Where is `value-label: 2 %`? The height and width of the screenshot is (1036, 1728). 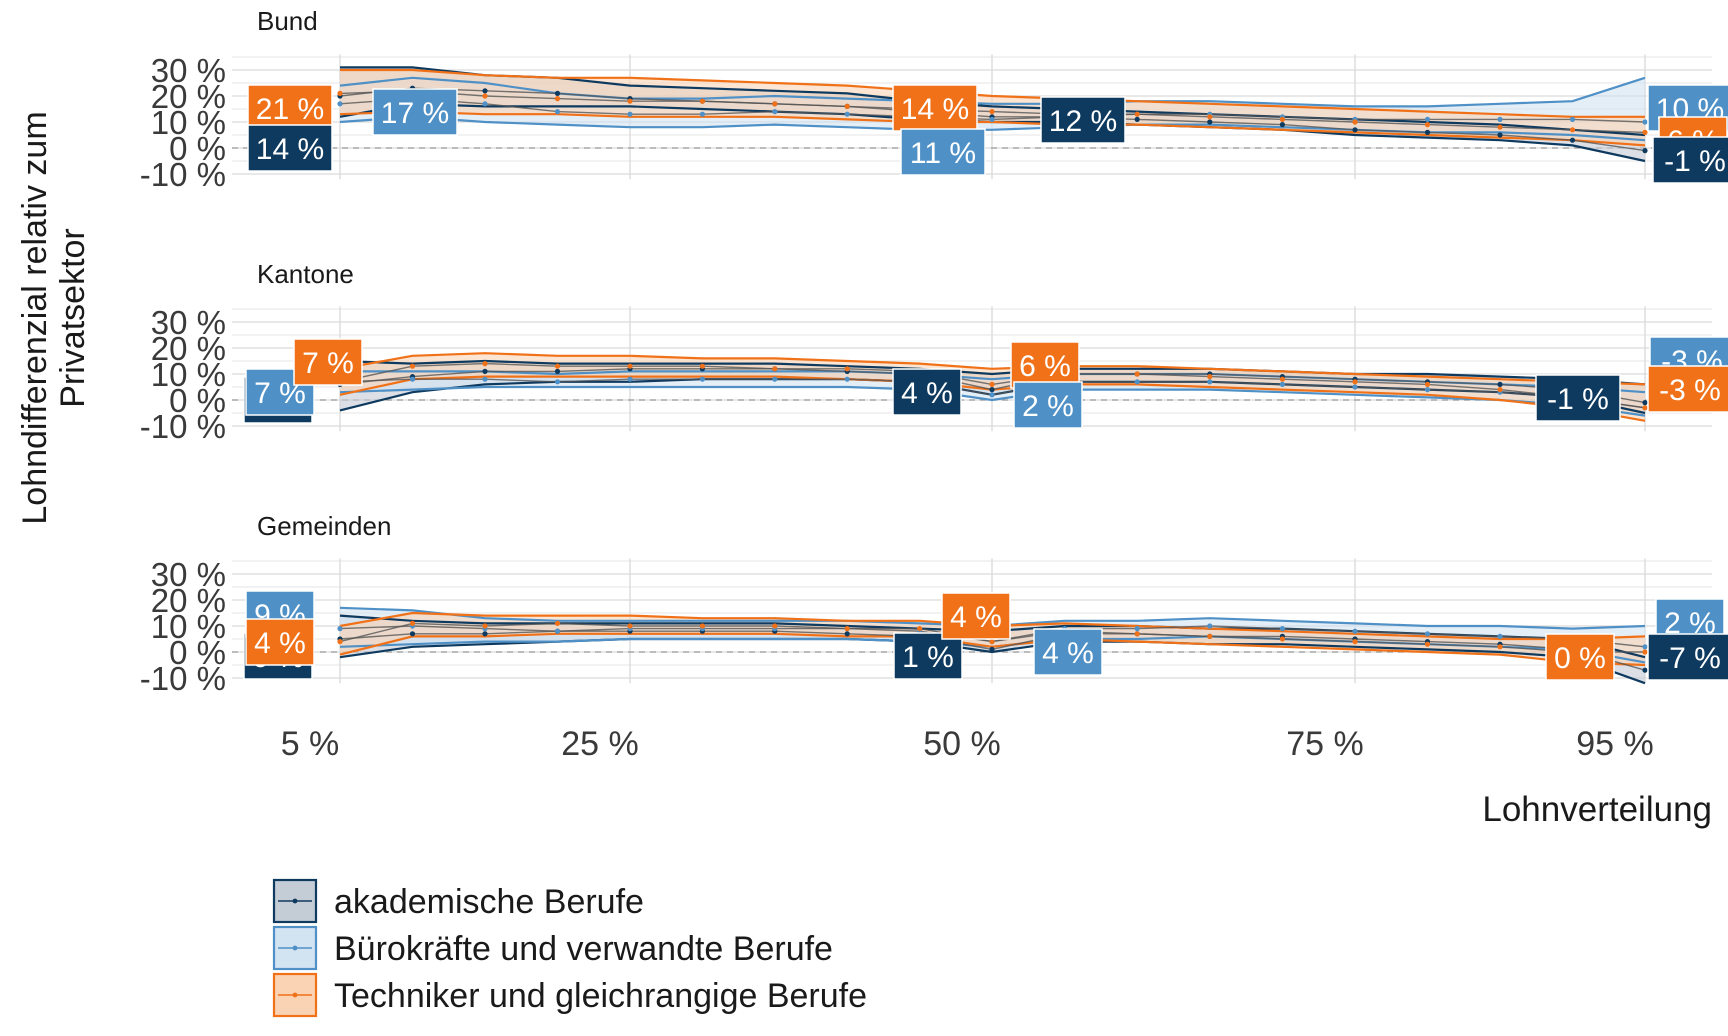
value-label: 2 % is located at coordinates (1048, 406).